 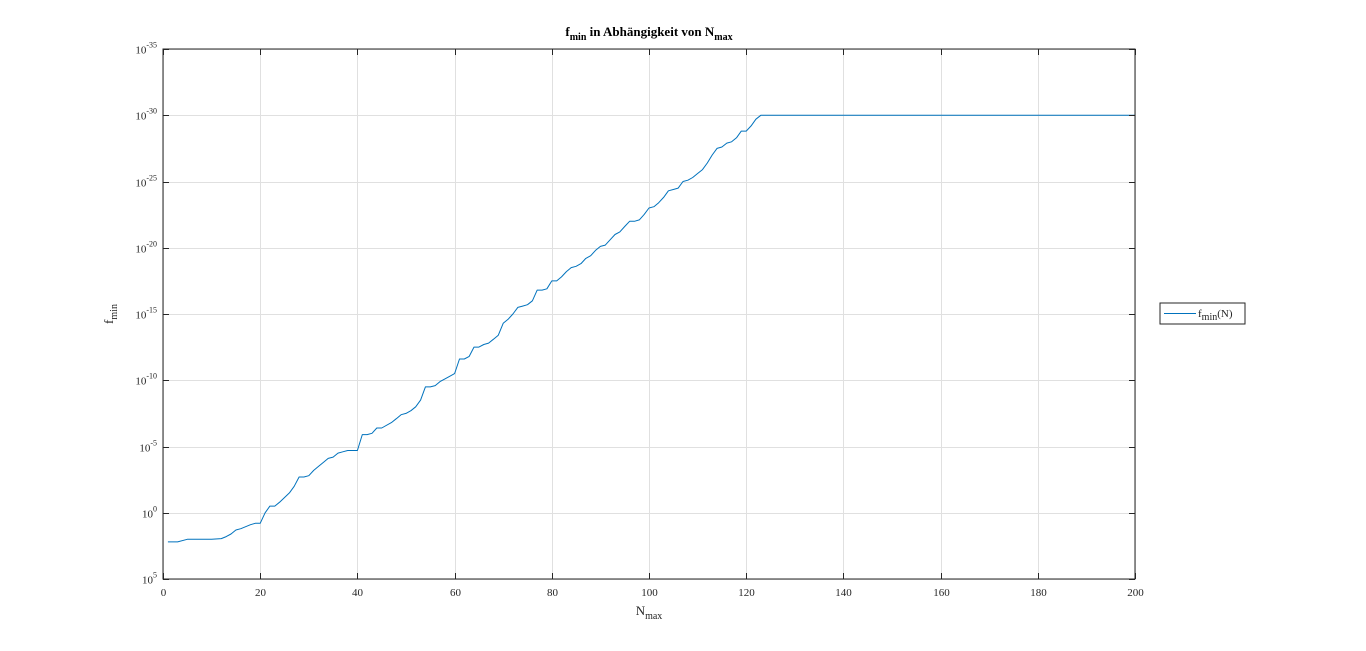 I want to click on x-tick-labels: 0 20 40 60 80 100 120 140 160 180 200, so click(x=653, y=593).